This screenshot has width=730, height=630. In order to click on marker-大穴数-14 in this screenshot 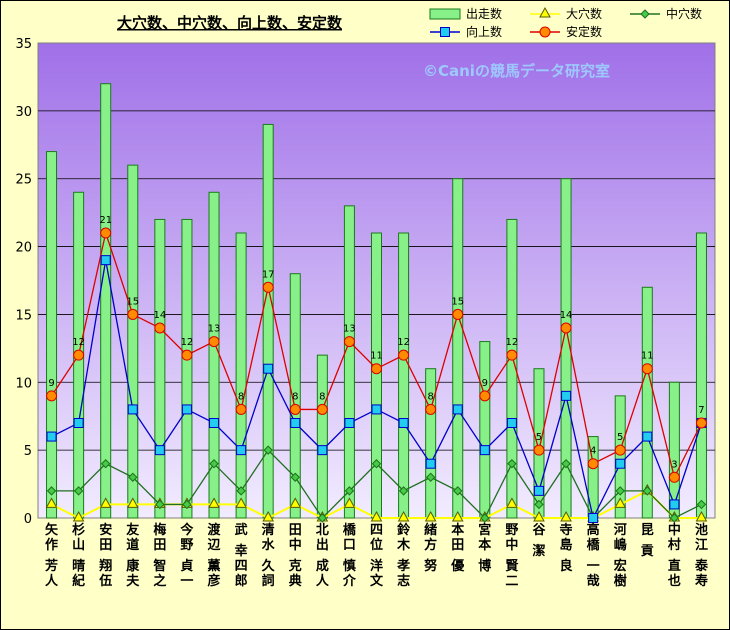, I will do `click(430, 516)`.